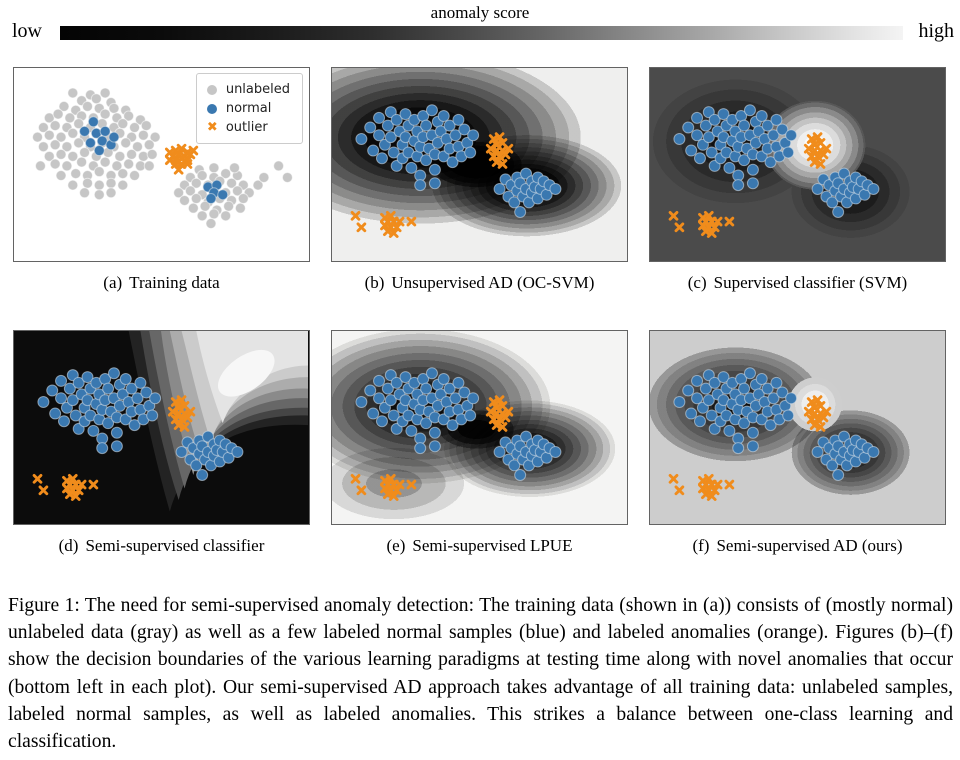  Describe the element at coordinates (481, 33) in the screenshot. I see `anomaly-score-colorbar` at that location.